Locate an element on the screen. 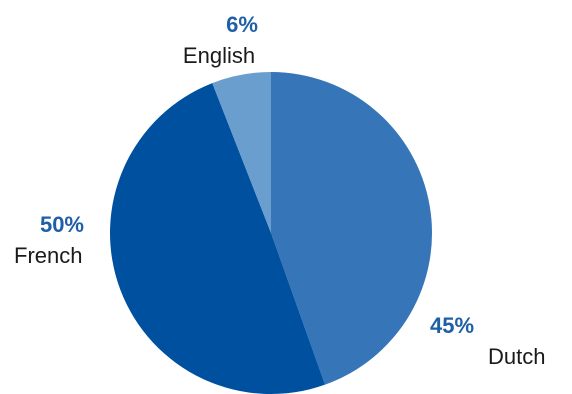 The width and height of the screenshot is (572, 394). slice-percent-dutch: 45% is located at coordinates (452, 325).